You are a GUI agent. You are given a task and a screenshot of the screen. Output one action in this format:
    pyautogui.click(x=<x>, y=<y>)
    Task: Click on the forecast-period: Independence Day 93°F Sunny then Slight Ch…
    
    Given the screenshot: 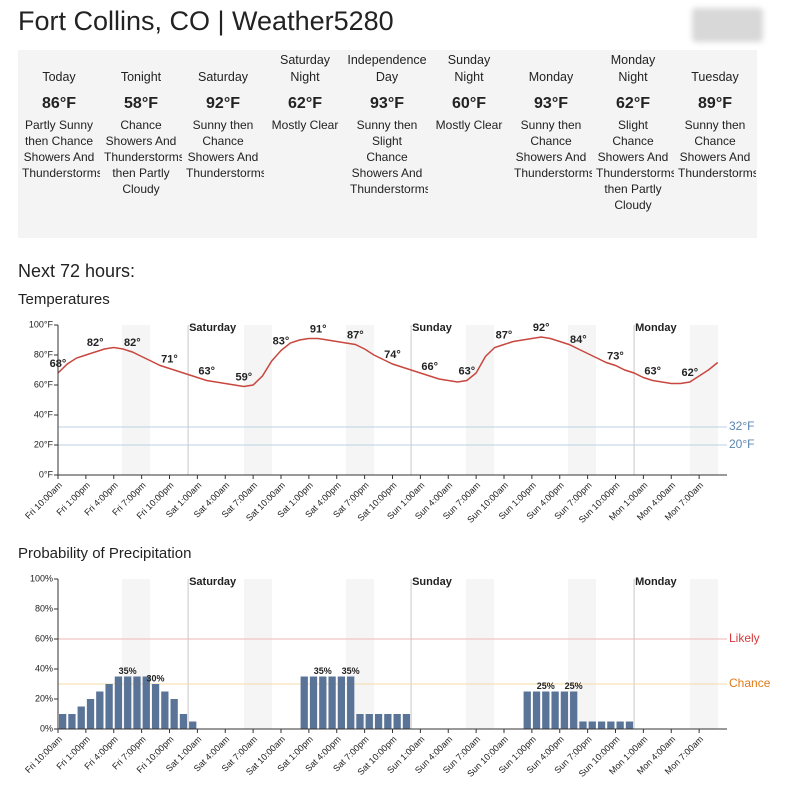 What is the action you would take?
    pyautogui.click(x=387, y=144)
    